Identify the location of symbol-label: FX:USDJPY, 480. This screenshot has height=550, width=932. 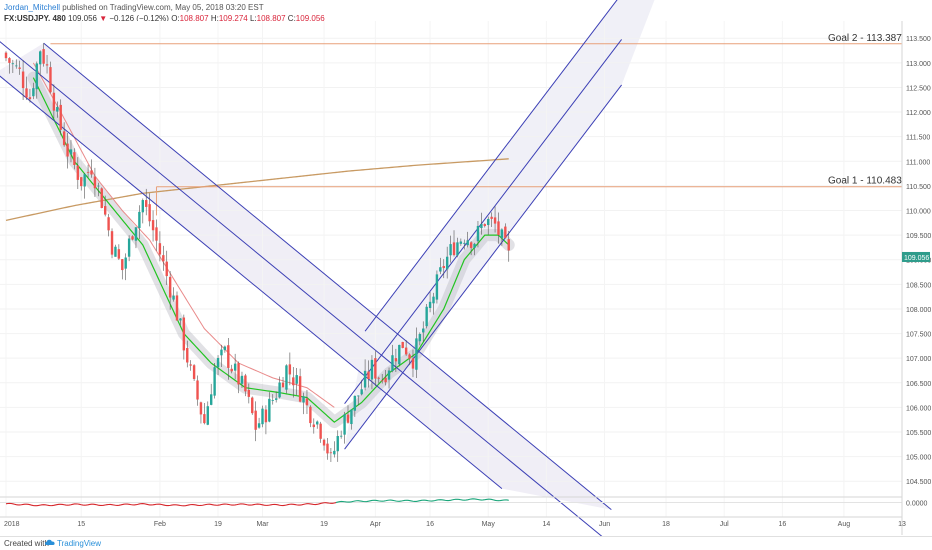
(35, 18).